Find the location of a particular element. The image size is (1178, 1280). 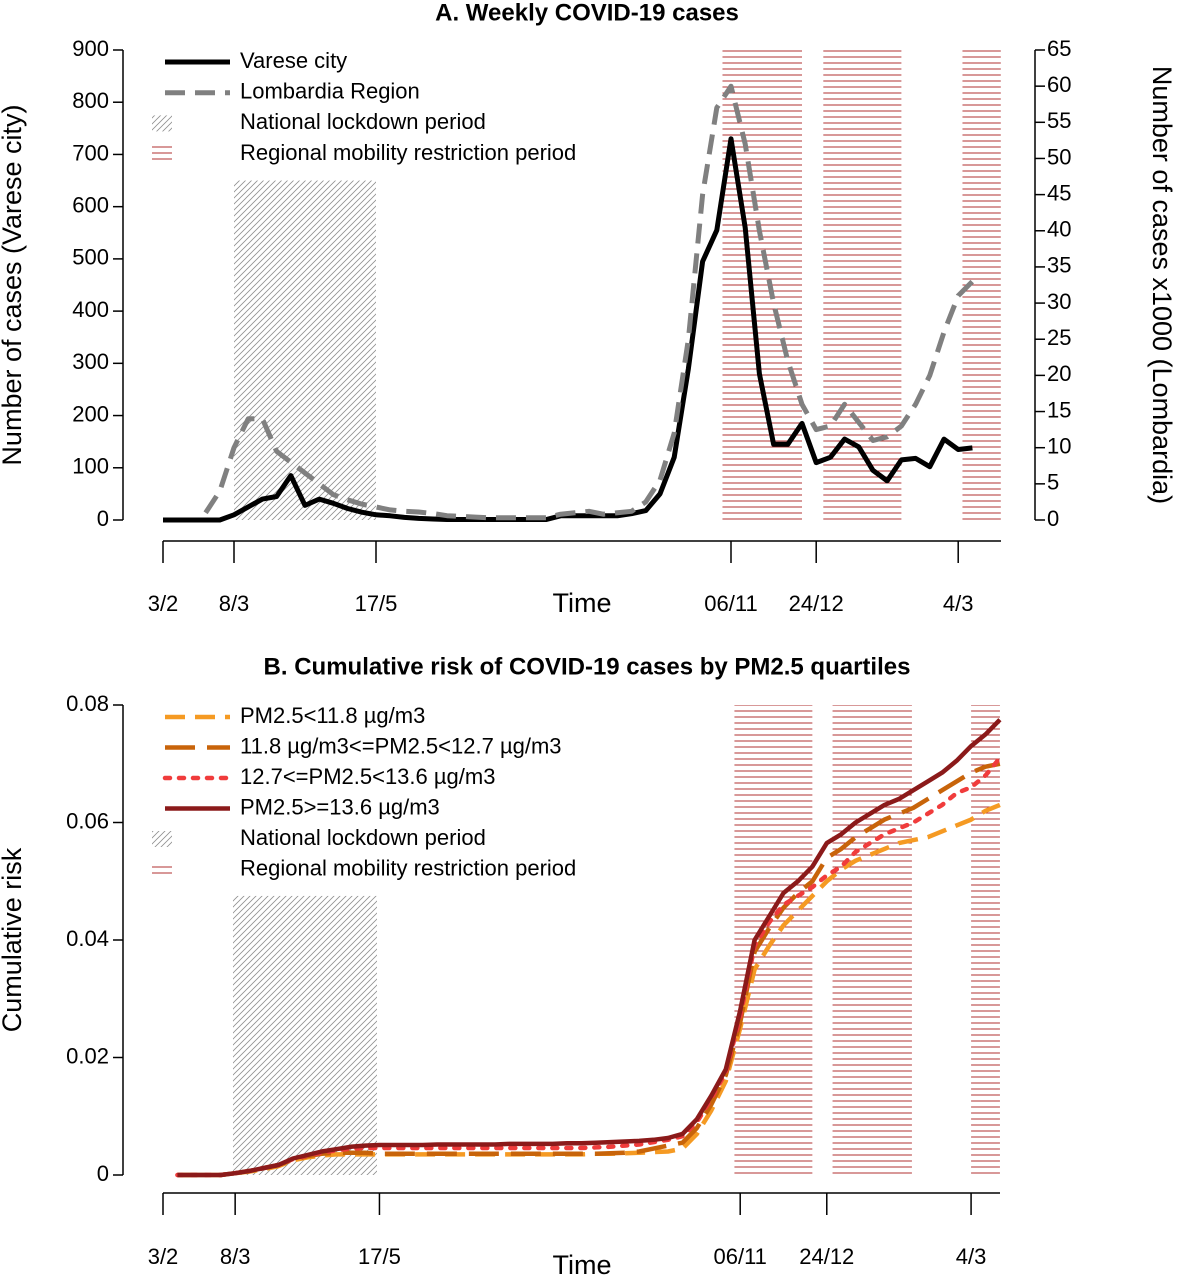

y-tick-label: 0.02 is located at coordinates (87, 1055).